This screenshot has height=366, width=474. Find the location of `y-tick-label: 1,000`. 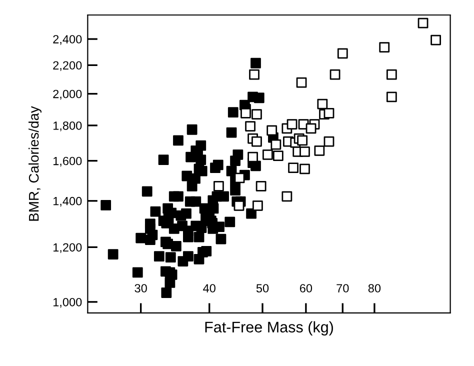

y-tick-label: 1,000 is located at coordinates (67, 303).